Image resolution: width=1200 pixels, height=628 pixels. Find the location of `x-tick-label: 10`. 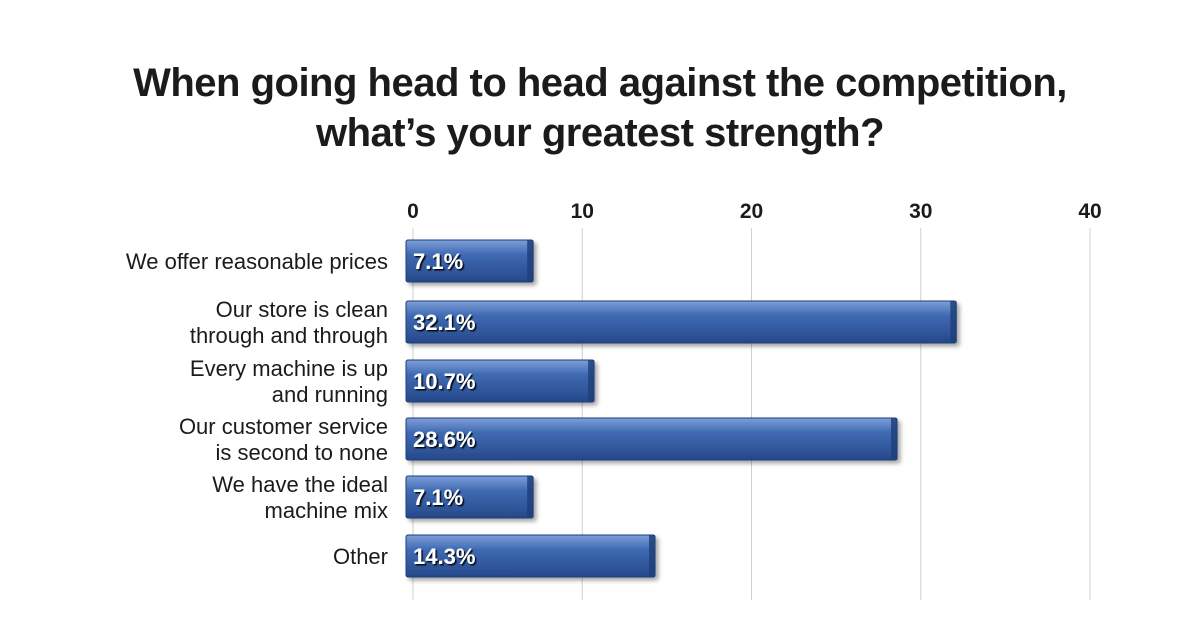

x-tick-label: 10 is located at coordinates (582, 211).